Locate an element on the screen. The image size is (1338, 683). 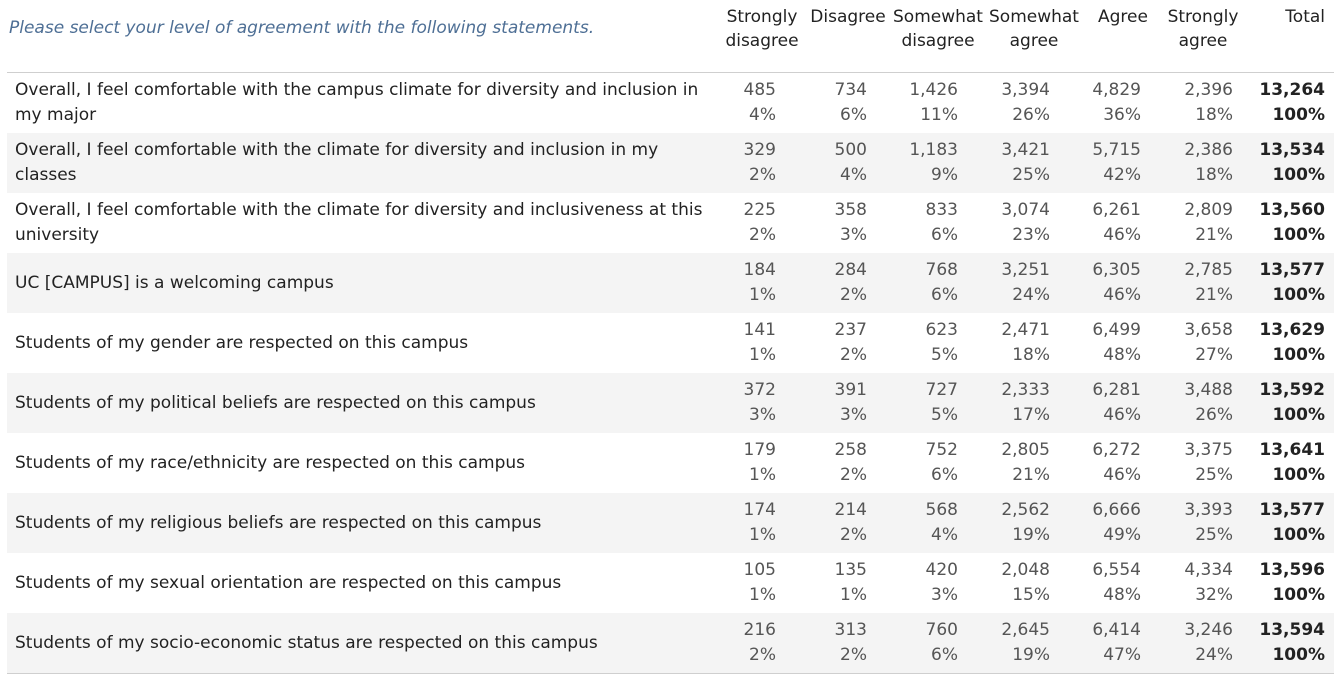
cell-strongly-agree: 3,393 25% is located at coordinates (1208, 523).